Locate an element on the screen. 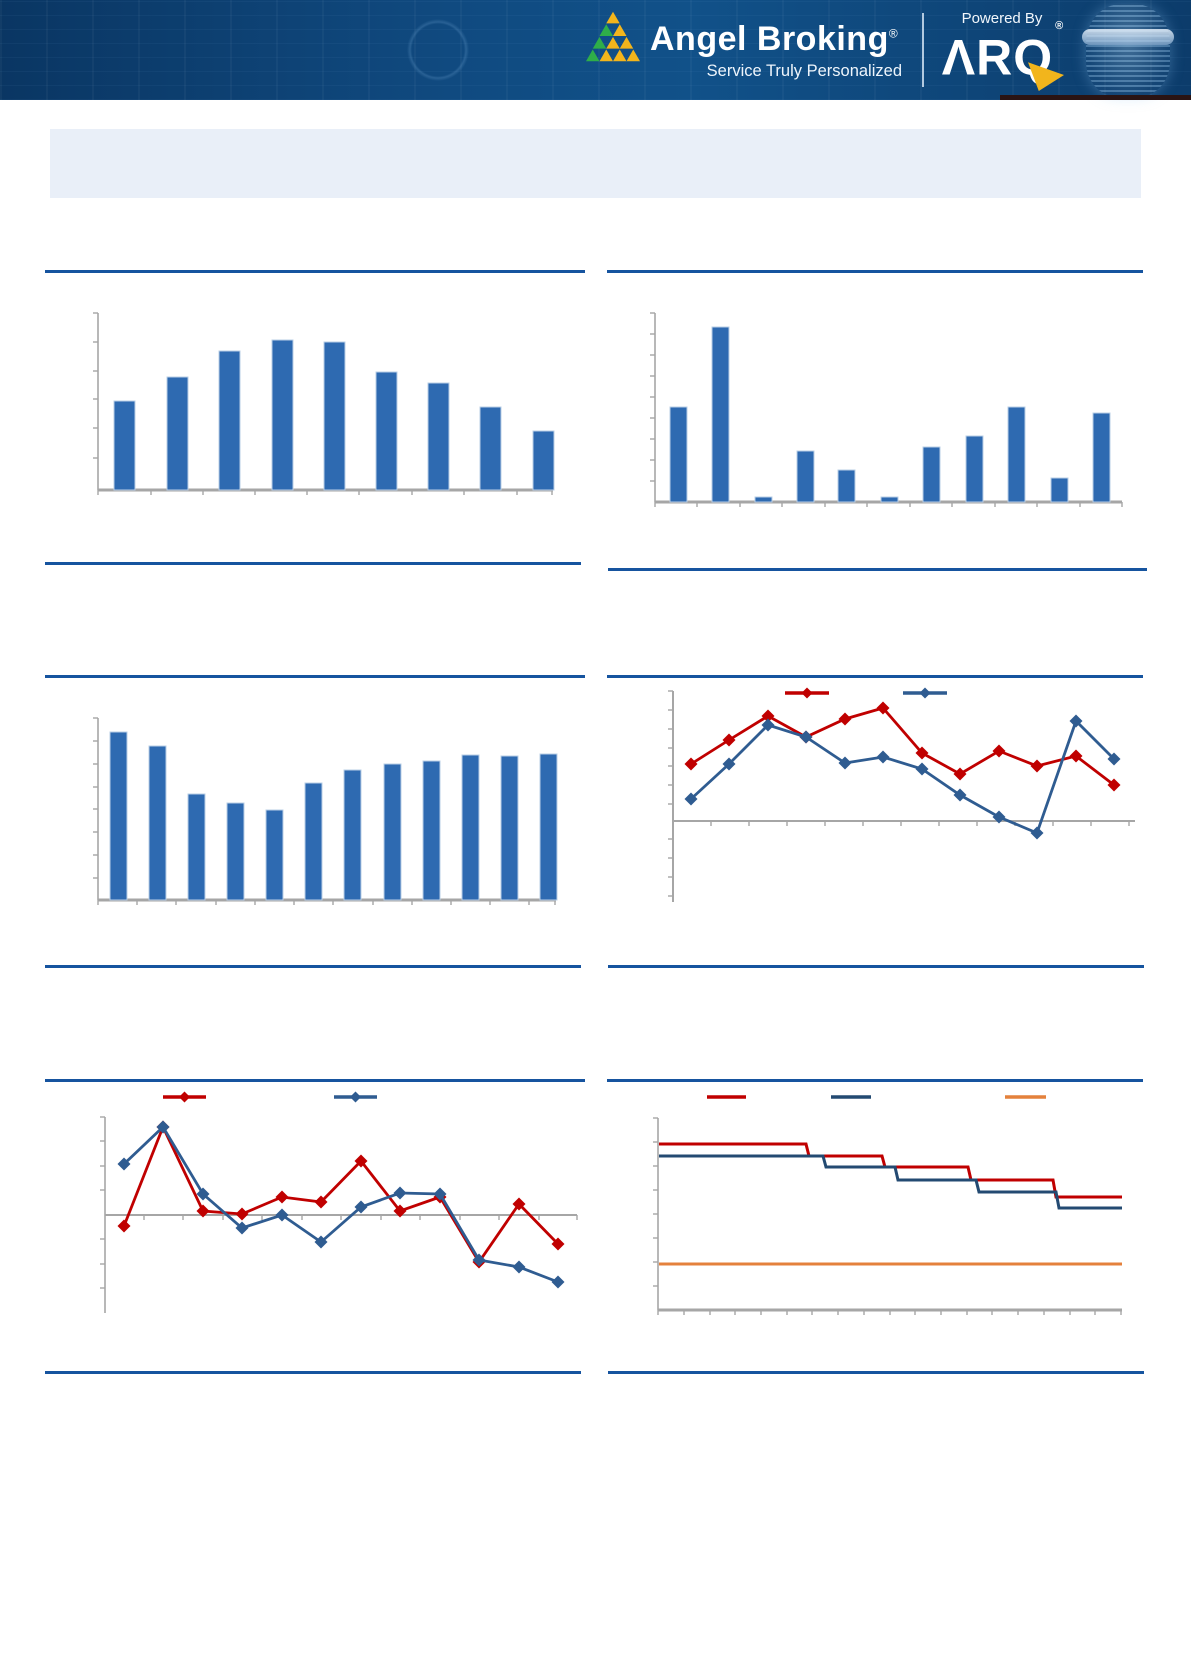  angel-broking-logo-icon is located at coordinates (613, 36).